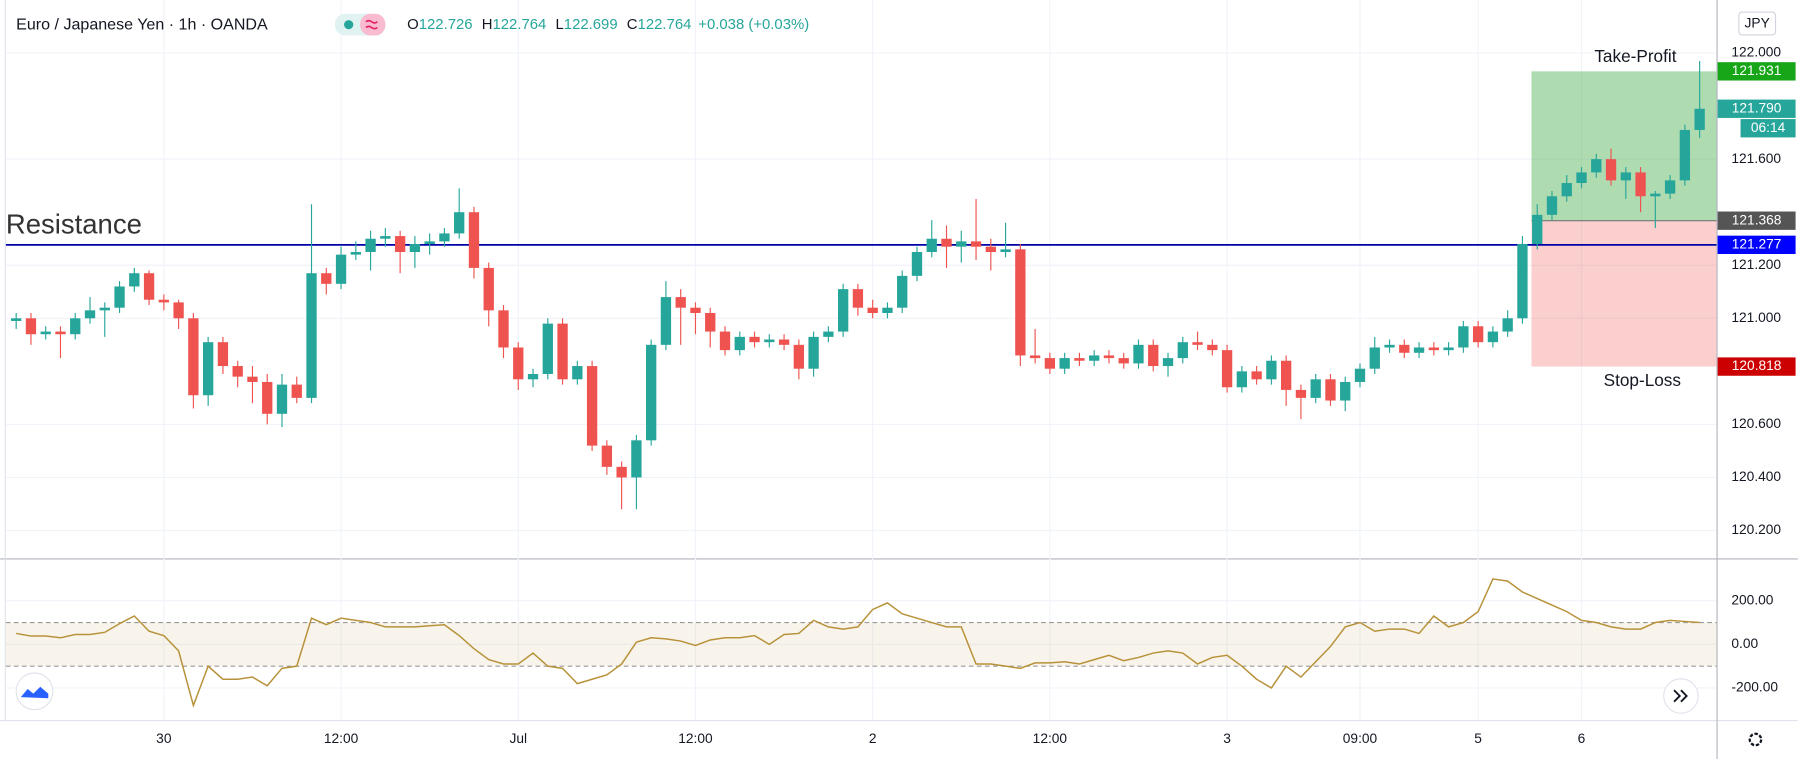  What do you see at coordinates (1756, 423) in the screenshot?
I see `y-tick-label: 120.600` at bounding box center [1756, 423].